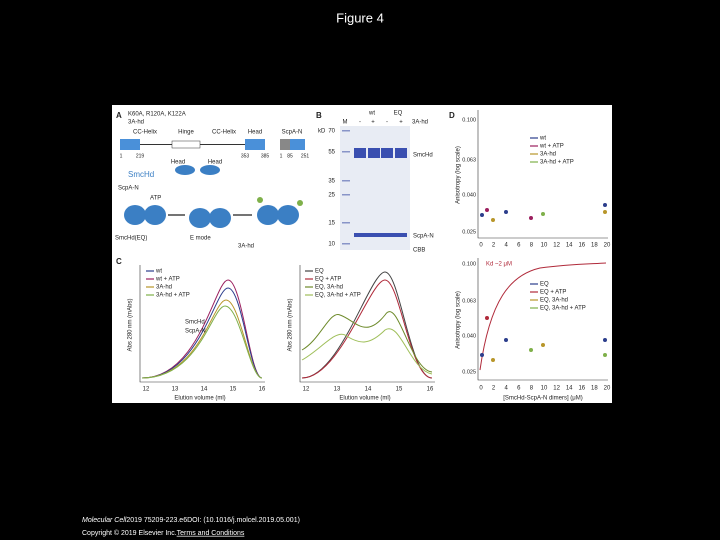  I want to click on mutations: K60A, R120A, K122A, so click(157, 115).